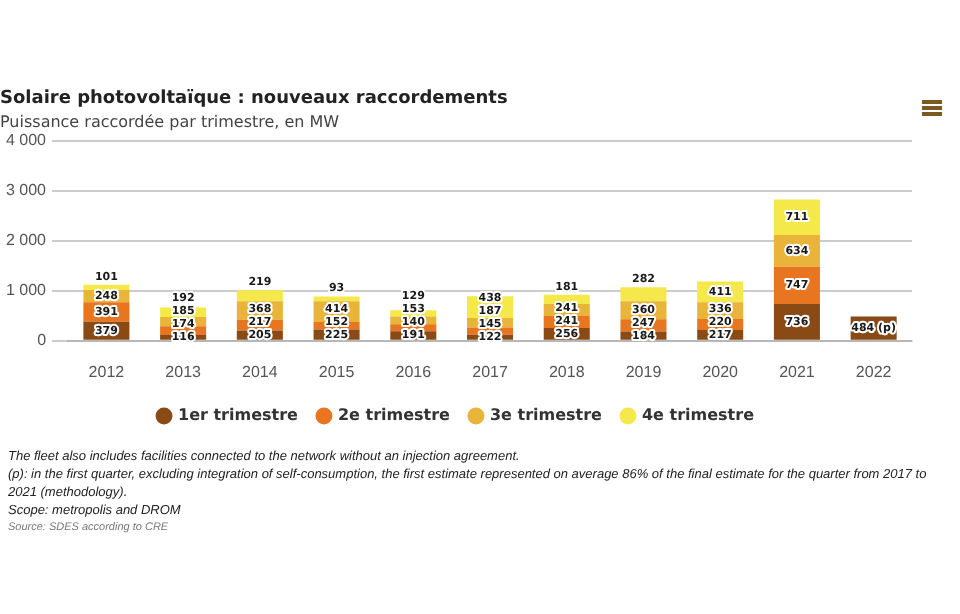 The width and height of the screenshot is (960, 614). Describe the element at coordinates (721, 371) in the screenshot. I see `x-tick-label: 2020` at that location.